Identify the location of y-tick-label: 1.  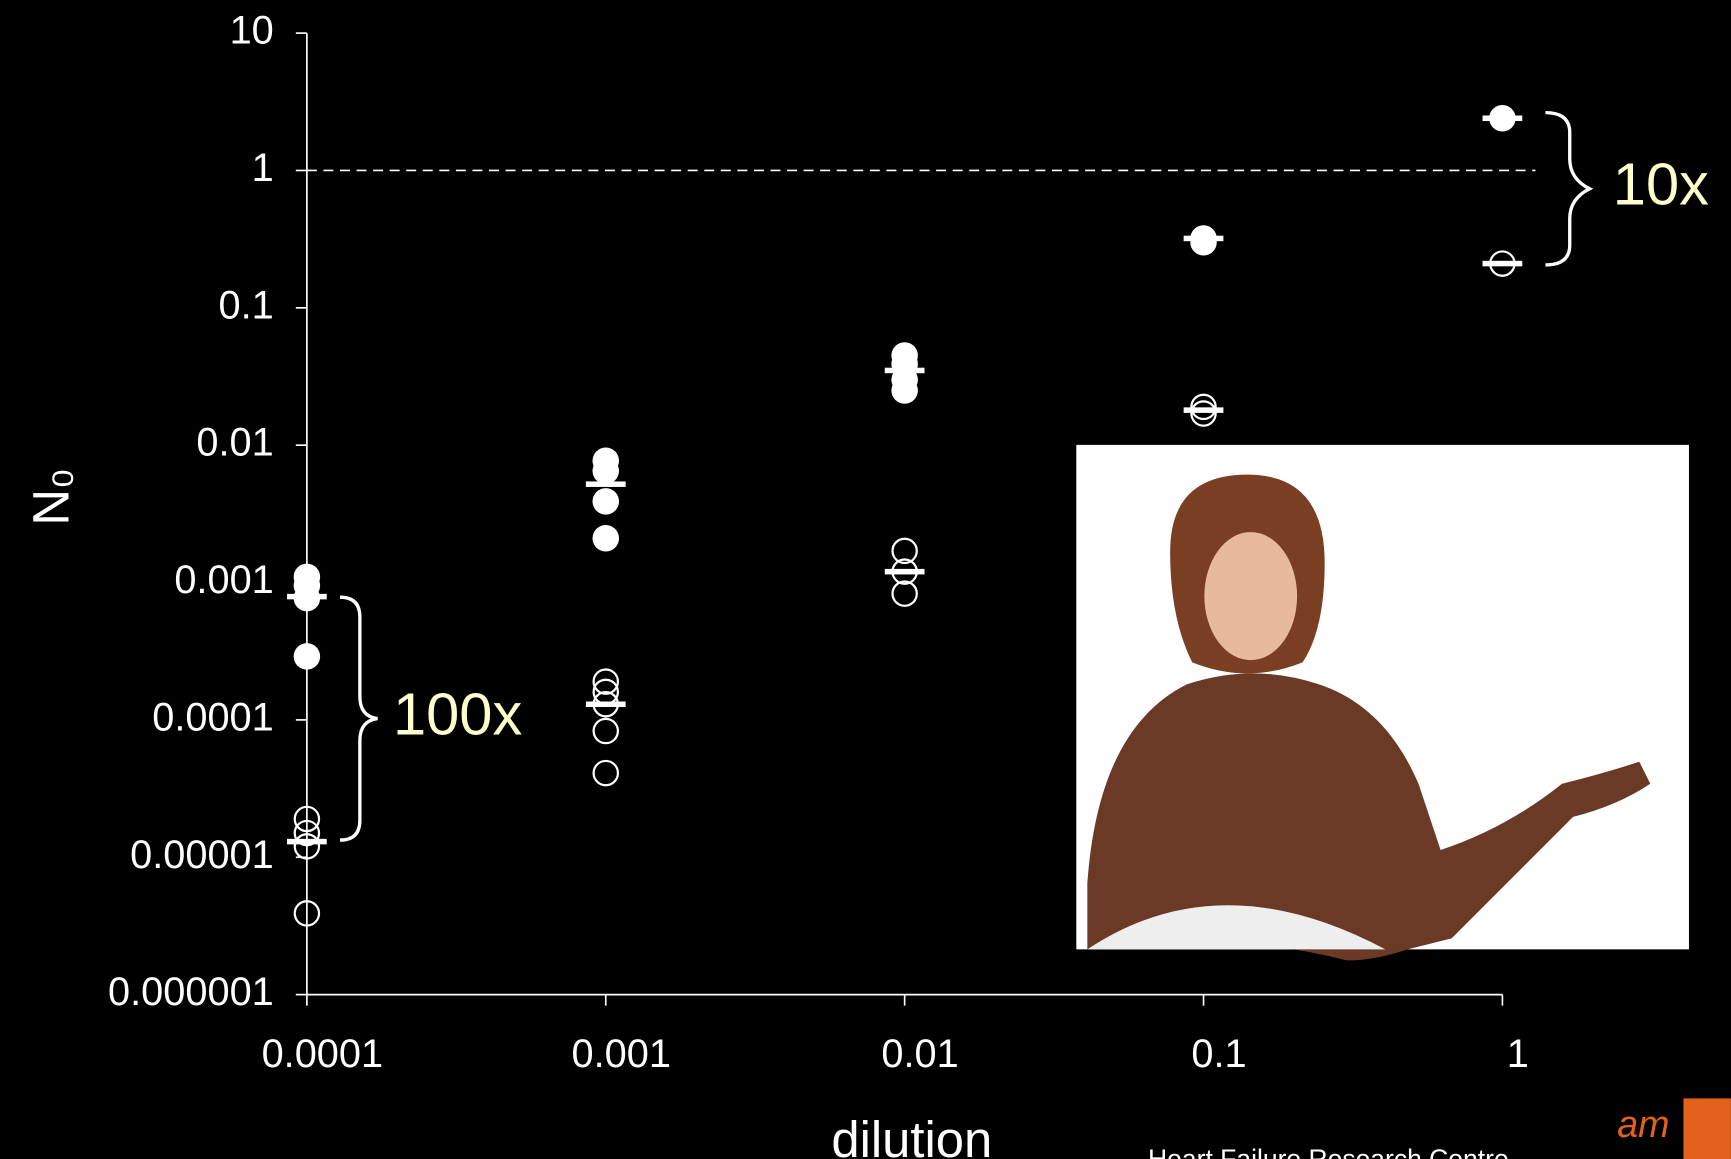
(263, 168).